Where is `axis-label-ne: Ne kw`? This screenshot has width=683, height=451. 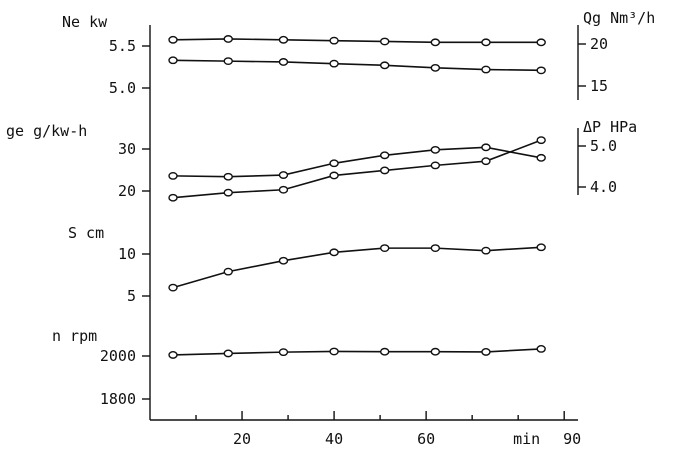
axis-label-ne: Ne kw is located at coordinates (85, 22).